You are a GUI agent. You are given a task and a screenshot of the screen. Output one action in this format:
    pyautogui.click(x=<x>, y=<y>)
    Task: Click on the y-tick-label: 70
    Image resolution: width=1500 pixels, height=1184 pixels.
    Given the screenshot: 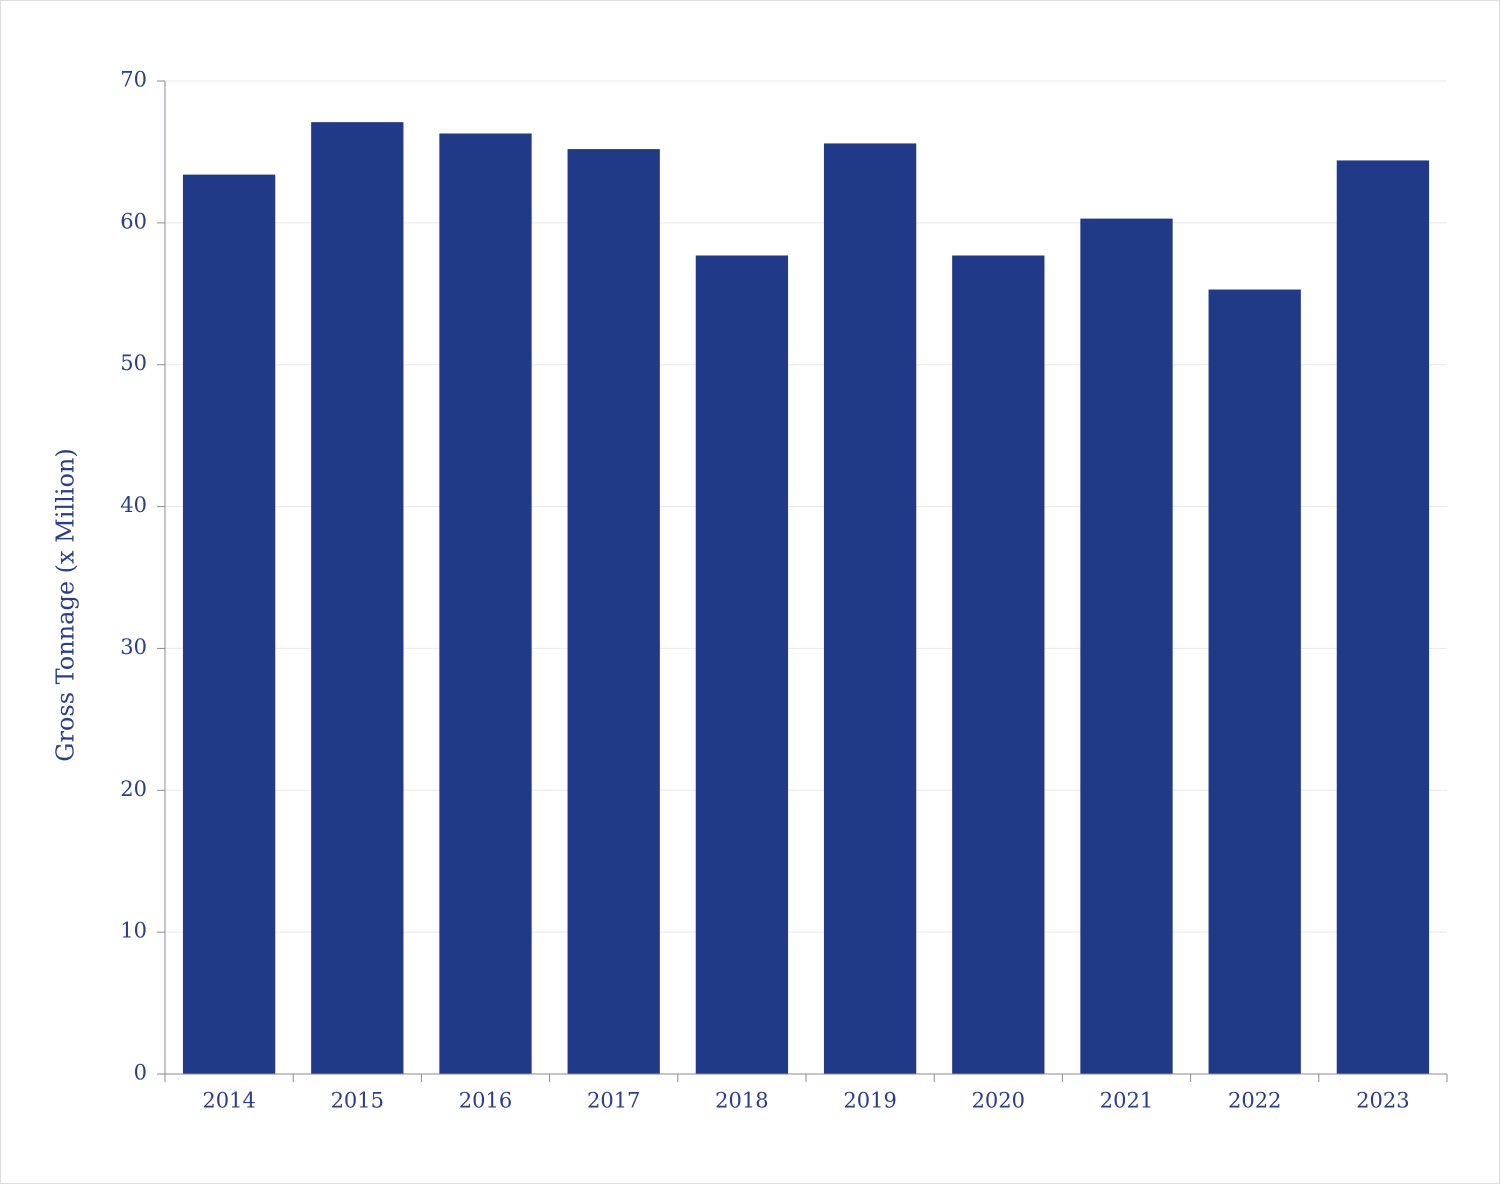 What is the action you would take?
    pyautogui.click(x=133, y=80)
    